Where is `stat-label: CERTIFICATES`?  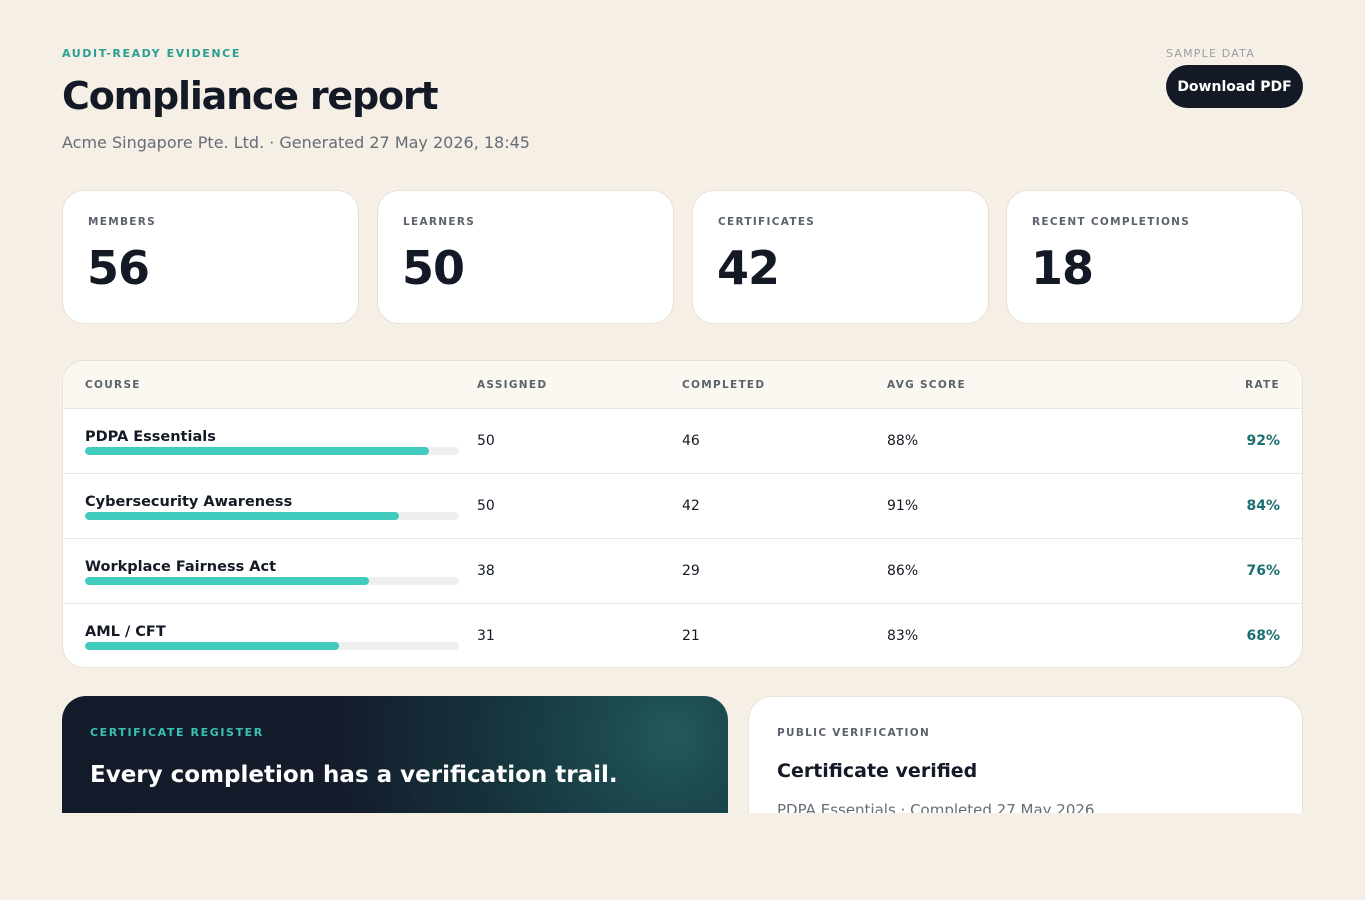 stat-label: CERTIFICATES is located at coordinates (767, 222).